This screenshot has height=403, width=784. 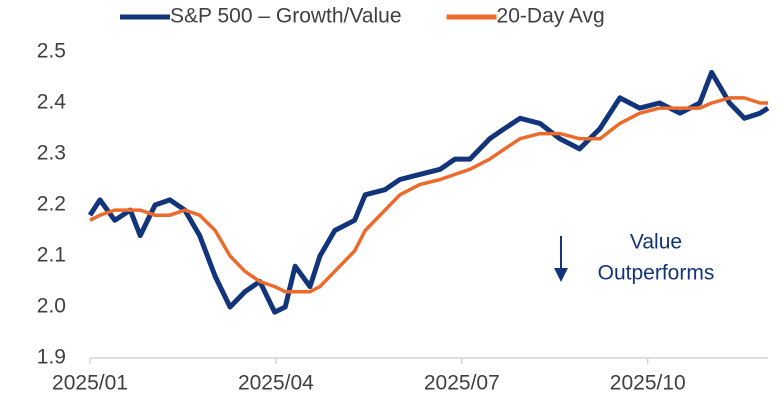 I want to click on annotation: Outperforms, so click(x=656, y=273).